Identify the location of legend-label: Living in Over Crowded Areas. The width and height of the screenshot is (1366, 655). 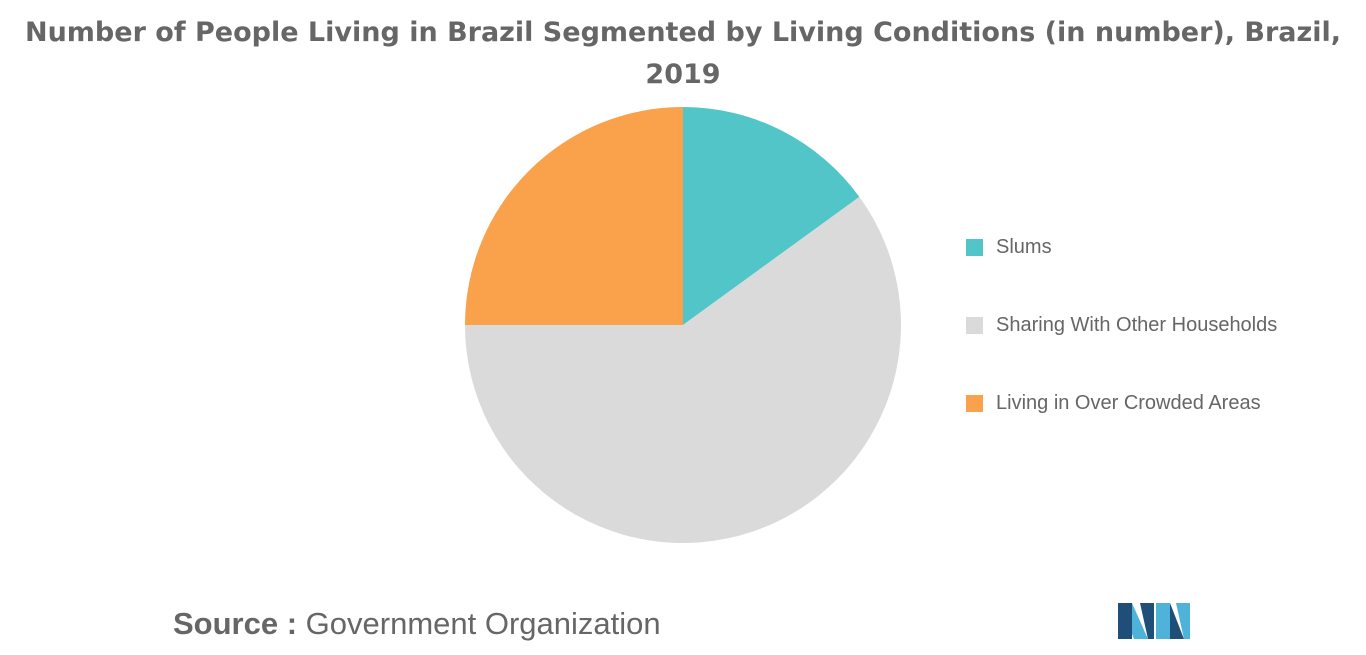
(1128, 402).